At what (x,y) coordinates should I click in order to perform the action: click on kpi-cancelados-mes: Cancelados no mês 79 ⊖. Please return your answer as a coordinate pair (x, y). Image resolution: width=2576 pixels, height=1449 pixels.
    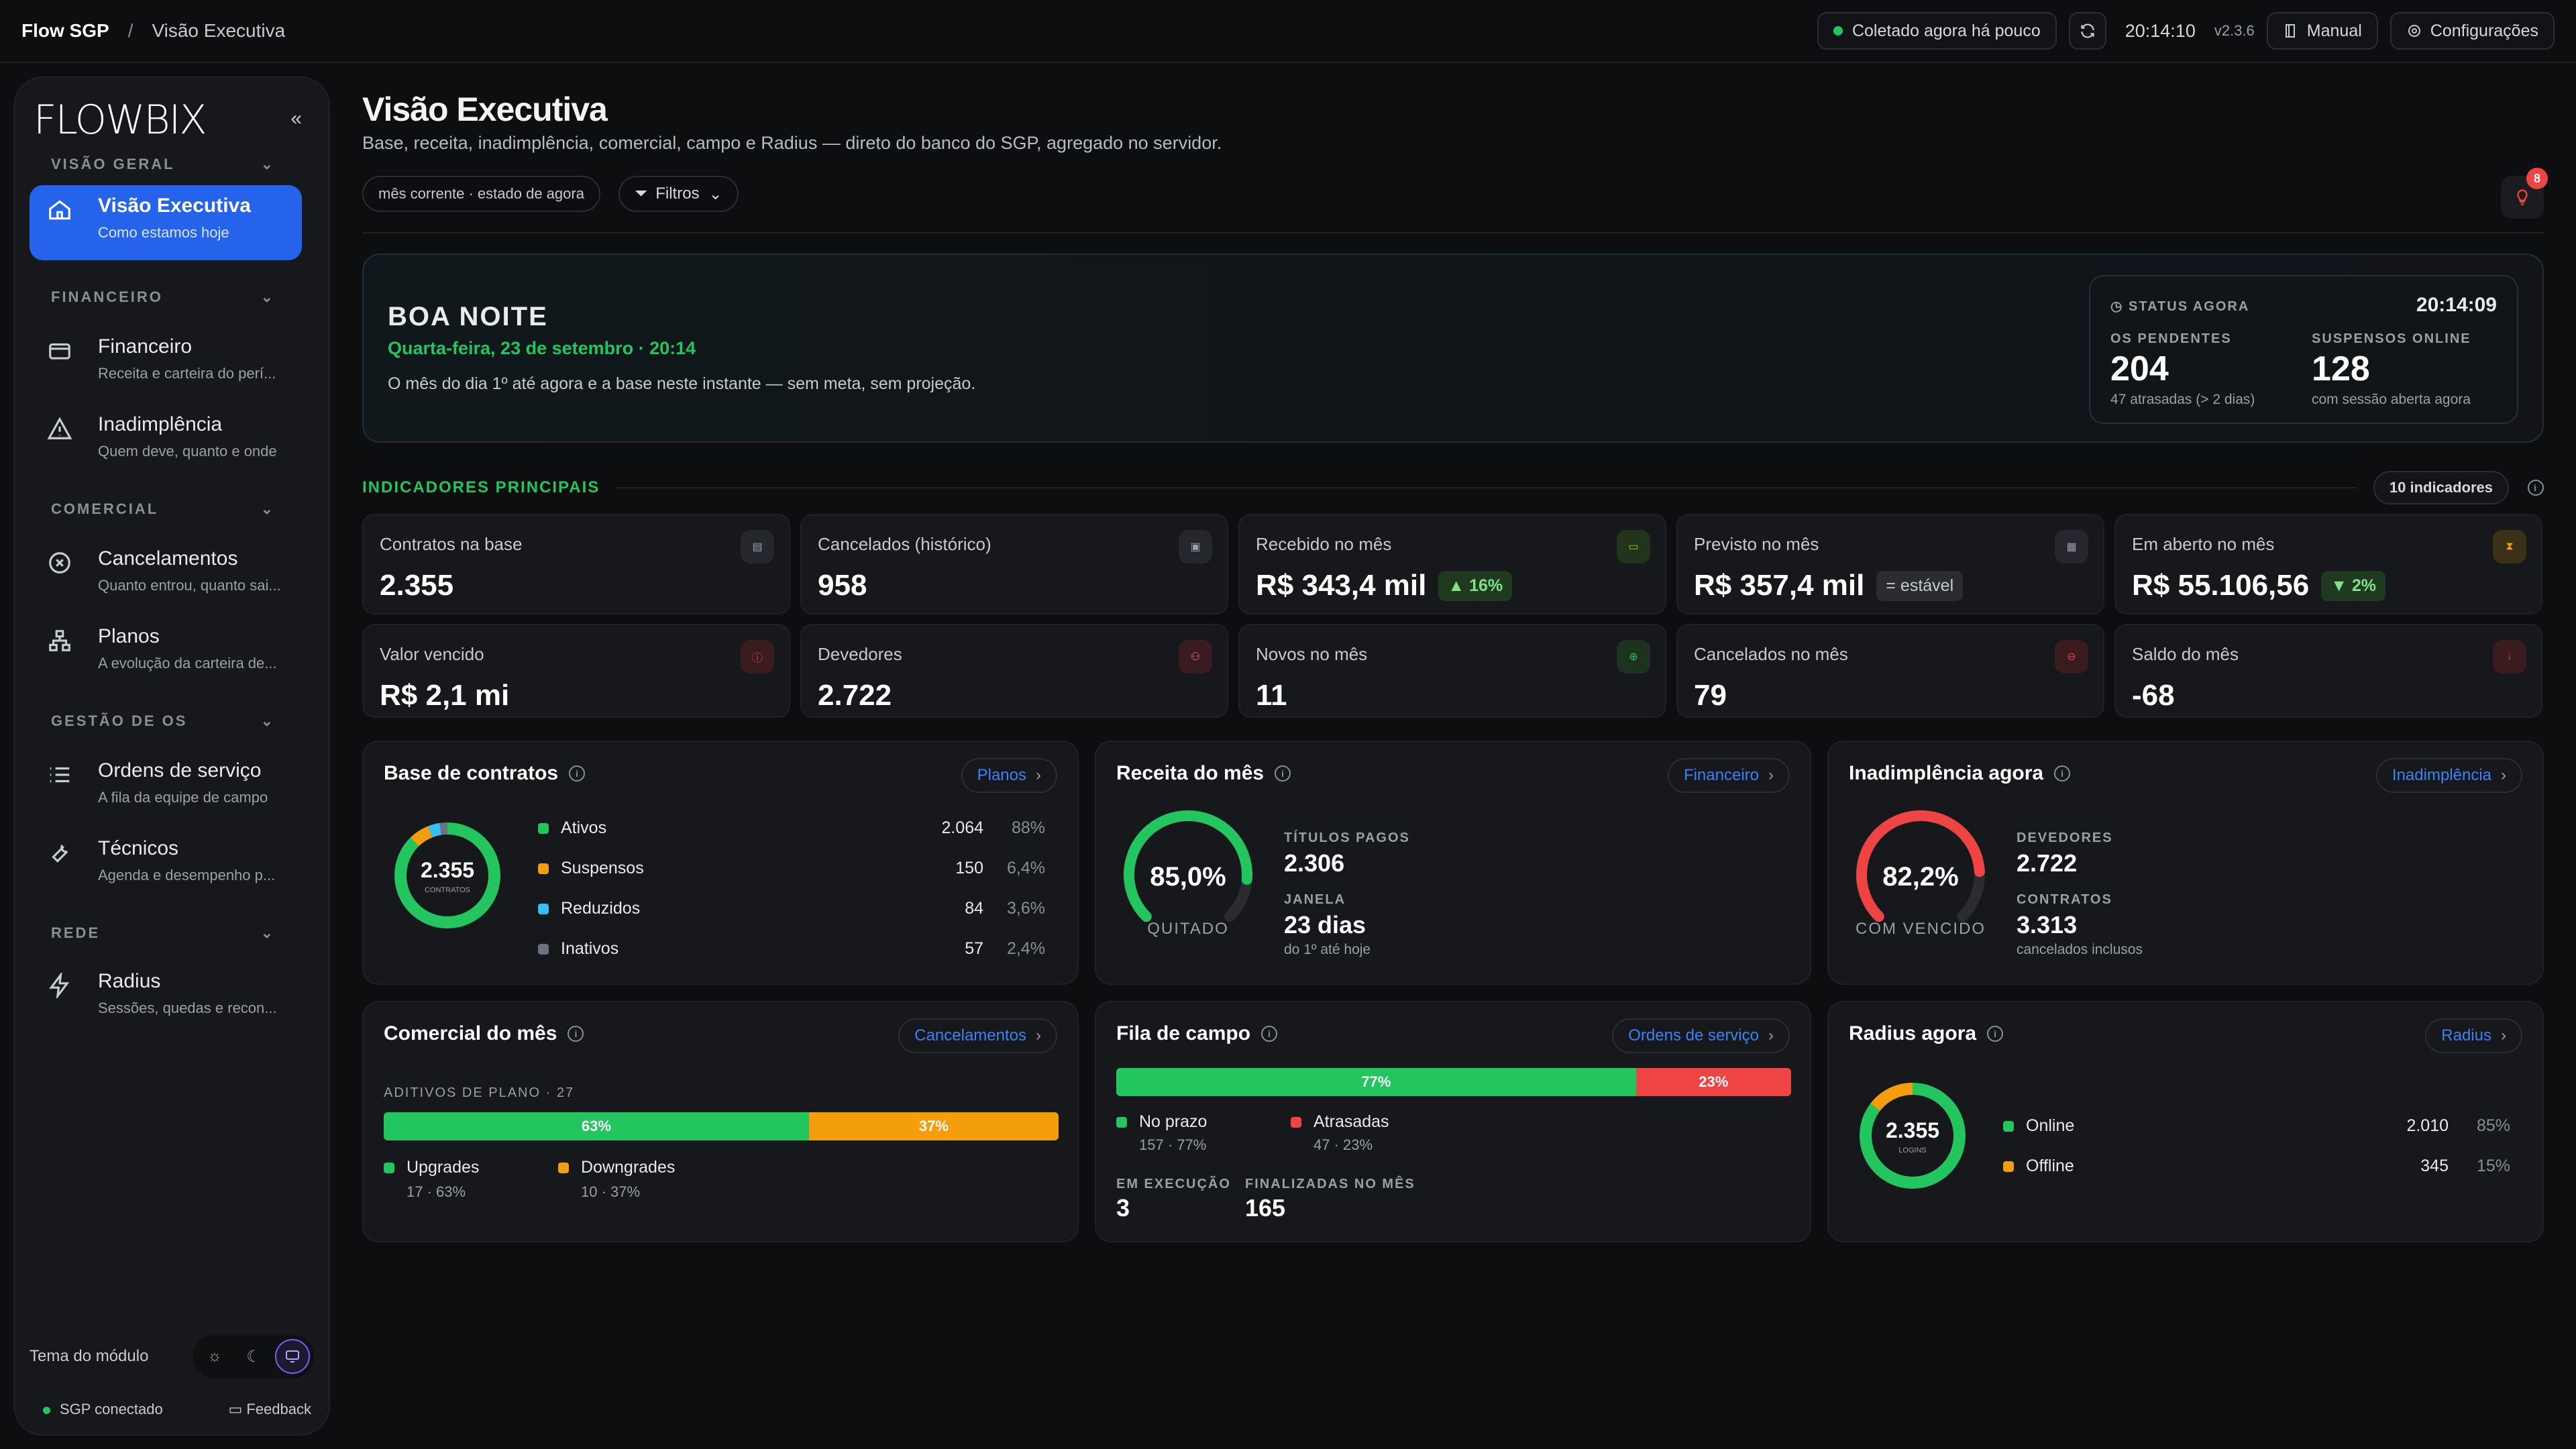
    Looking at the image, I should click on (1890, 671).